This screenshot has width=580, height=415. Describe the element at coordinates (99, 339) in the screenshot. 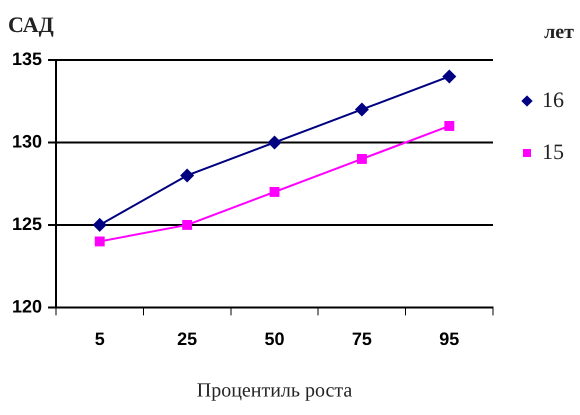

I see `x-tick-label: 5` at that location.